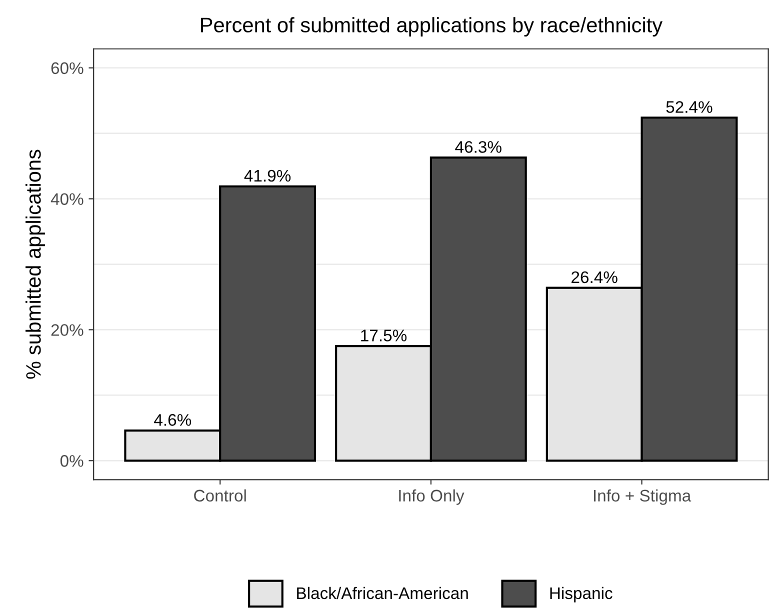  What do you see at coordinates (643, 497) in the screenshot?
I see `x-tick-label: Info + Stigma` at bounding box center [643, 497].